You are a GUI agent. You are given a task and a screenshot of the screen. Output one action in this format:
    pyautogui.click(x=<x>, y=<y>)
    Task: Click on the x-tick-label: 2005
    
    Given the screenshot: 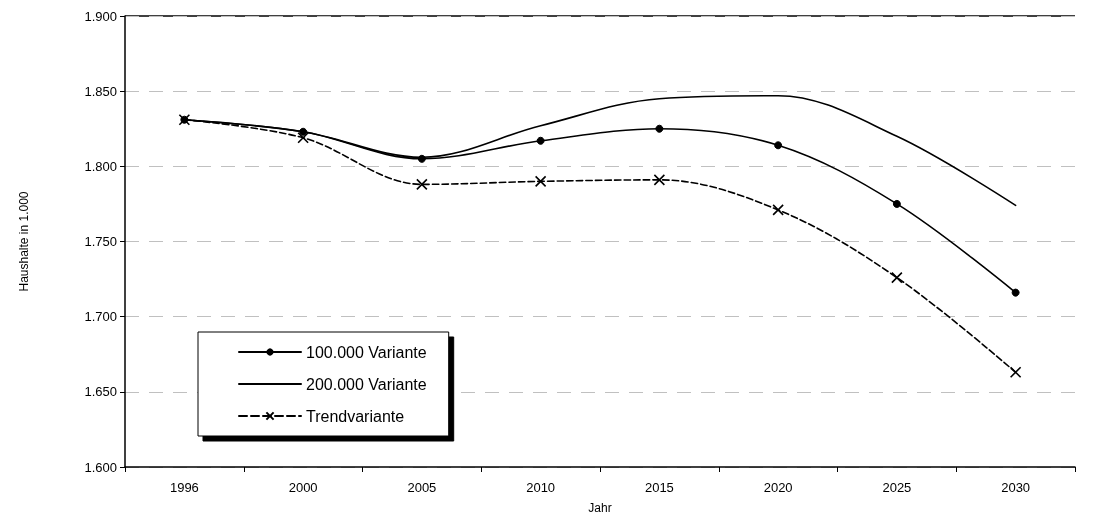 What is the action you would take?
    pyautogui.click(x=422, y=487)
    